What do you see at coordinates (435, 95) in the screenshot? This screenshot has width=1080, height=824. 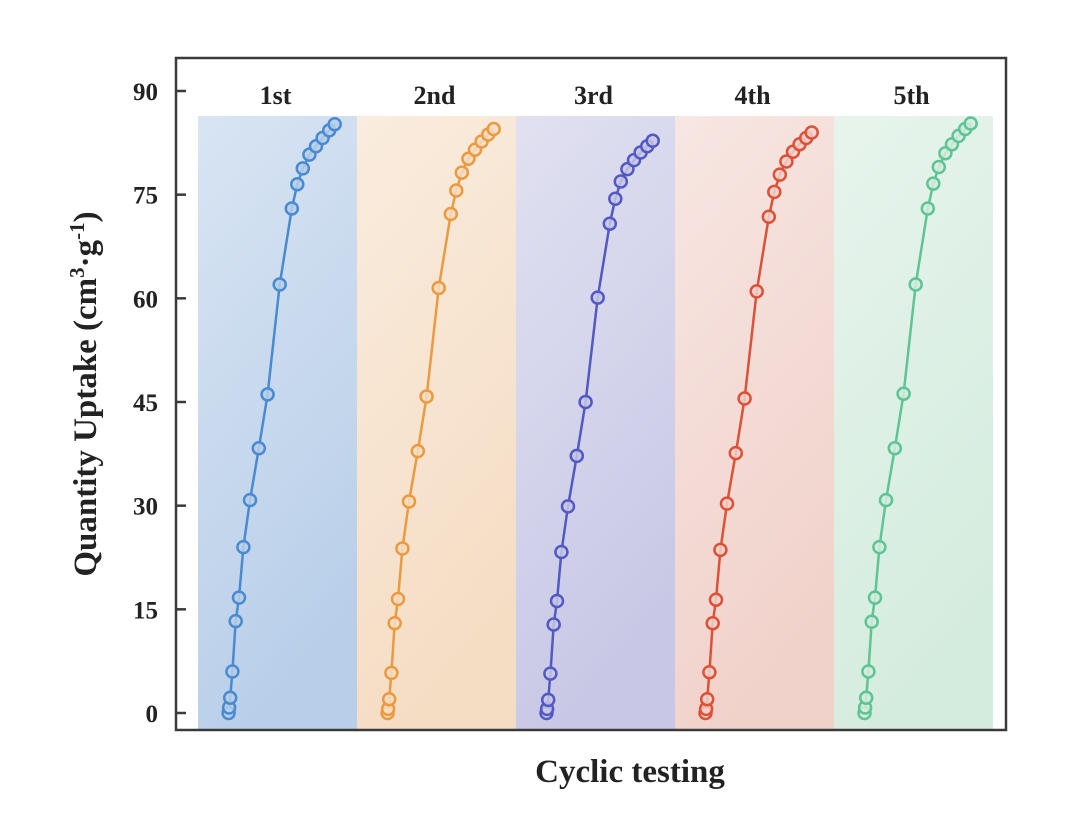 I see `cycle-label-2: 2nd` at bounding box center [435, 95].